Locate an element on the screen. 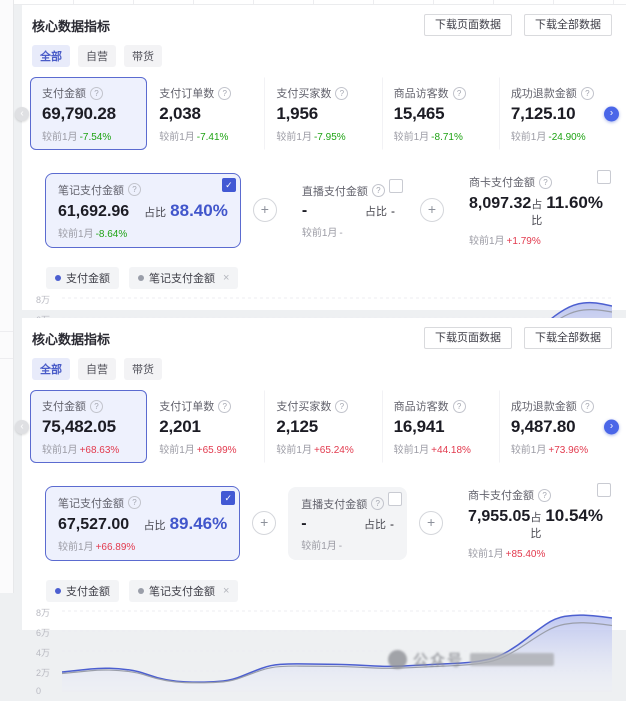  metric-card-payment-amount: 支付金额? 69,790.28 较前1月 -7.54% is located at coordinates (89, 114).